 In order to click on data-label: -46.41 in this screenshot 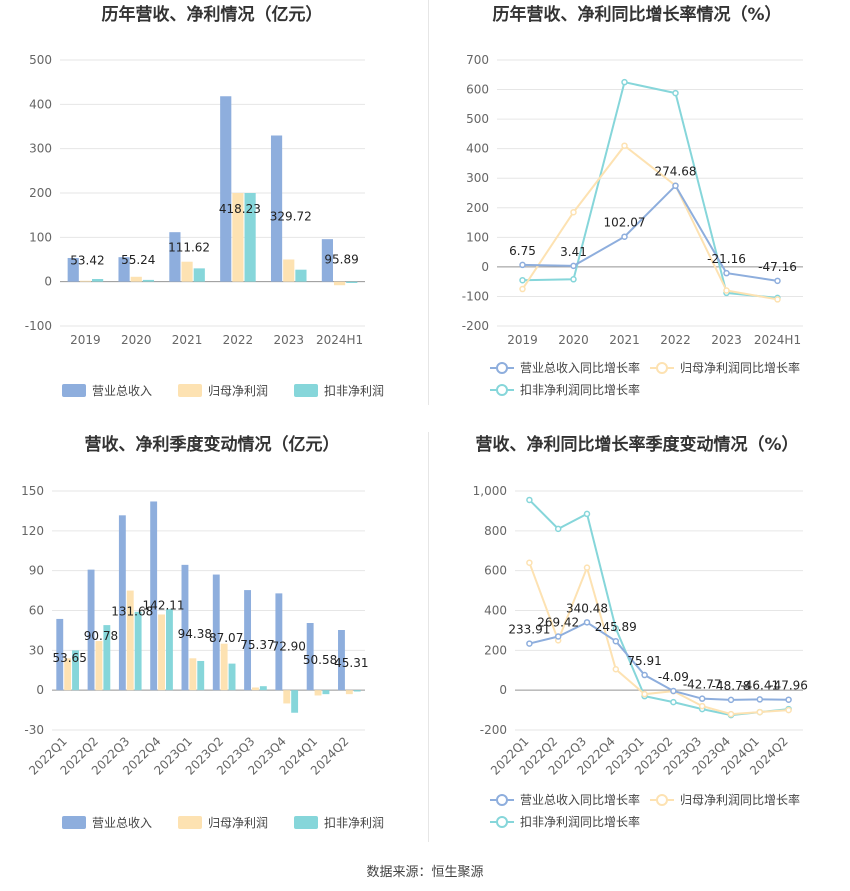, I will do `click(759, 685)`.